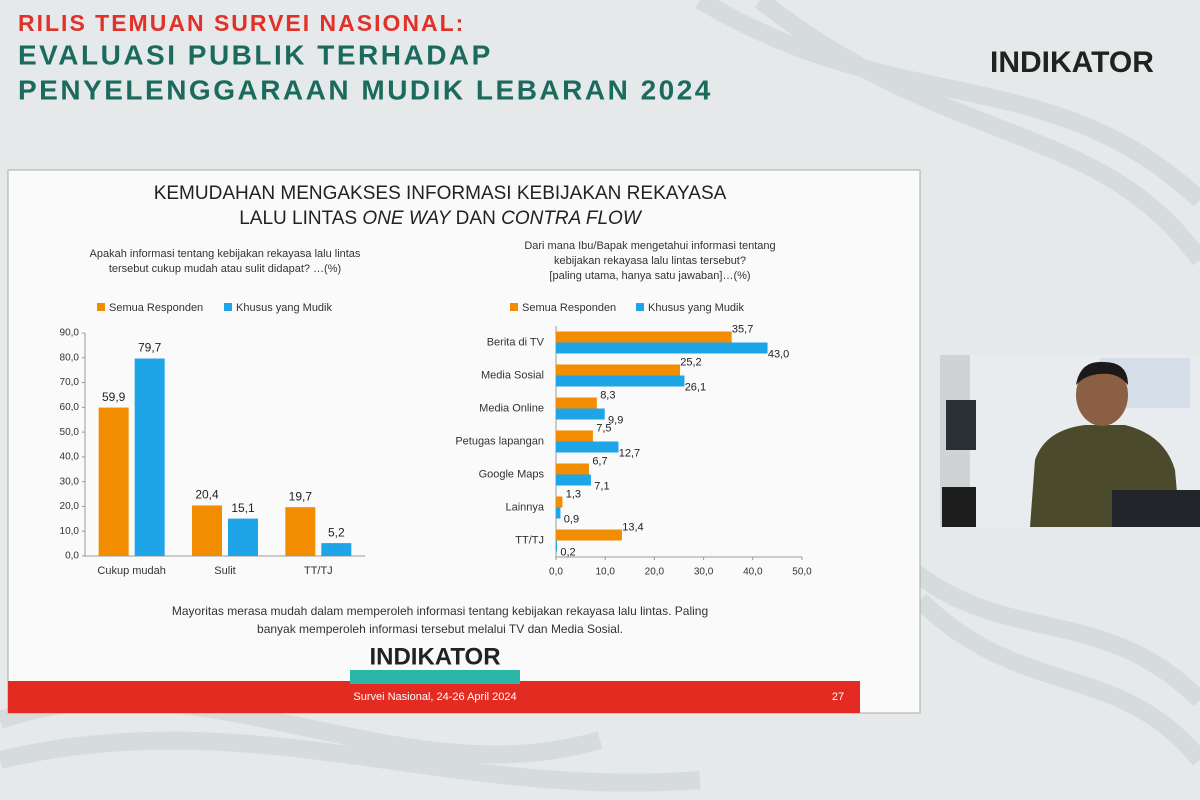 This screenshot has height=800, width=1200. I want to click on value-label: 0,2, so click(567, 552).